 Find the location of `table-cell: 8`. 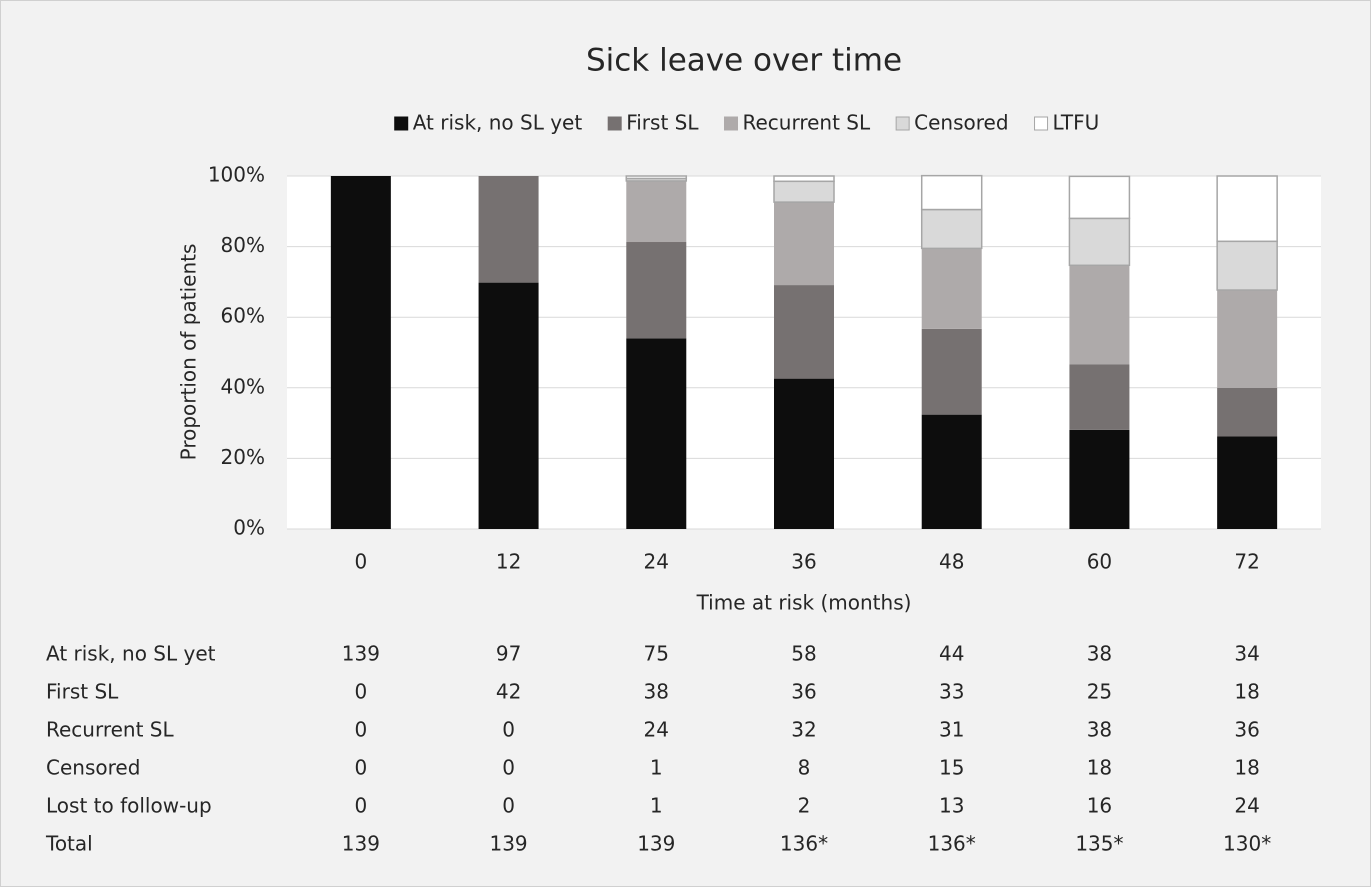

table-cell: 8 is located at coordinates (804, 768).